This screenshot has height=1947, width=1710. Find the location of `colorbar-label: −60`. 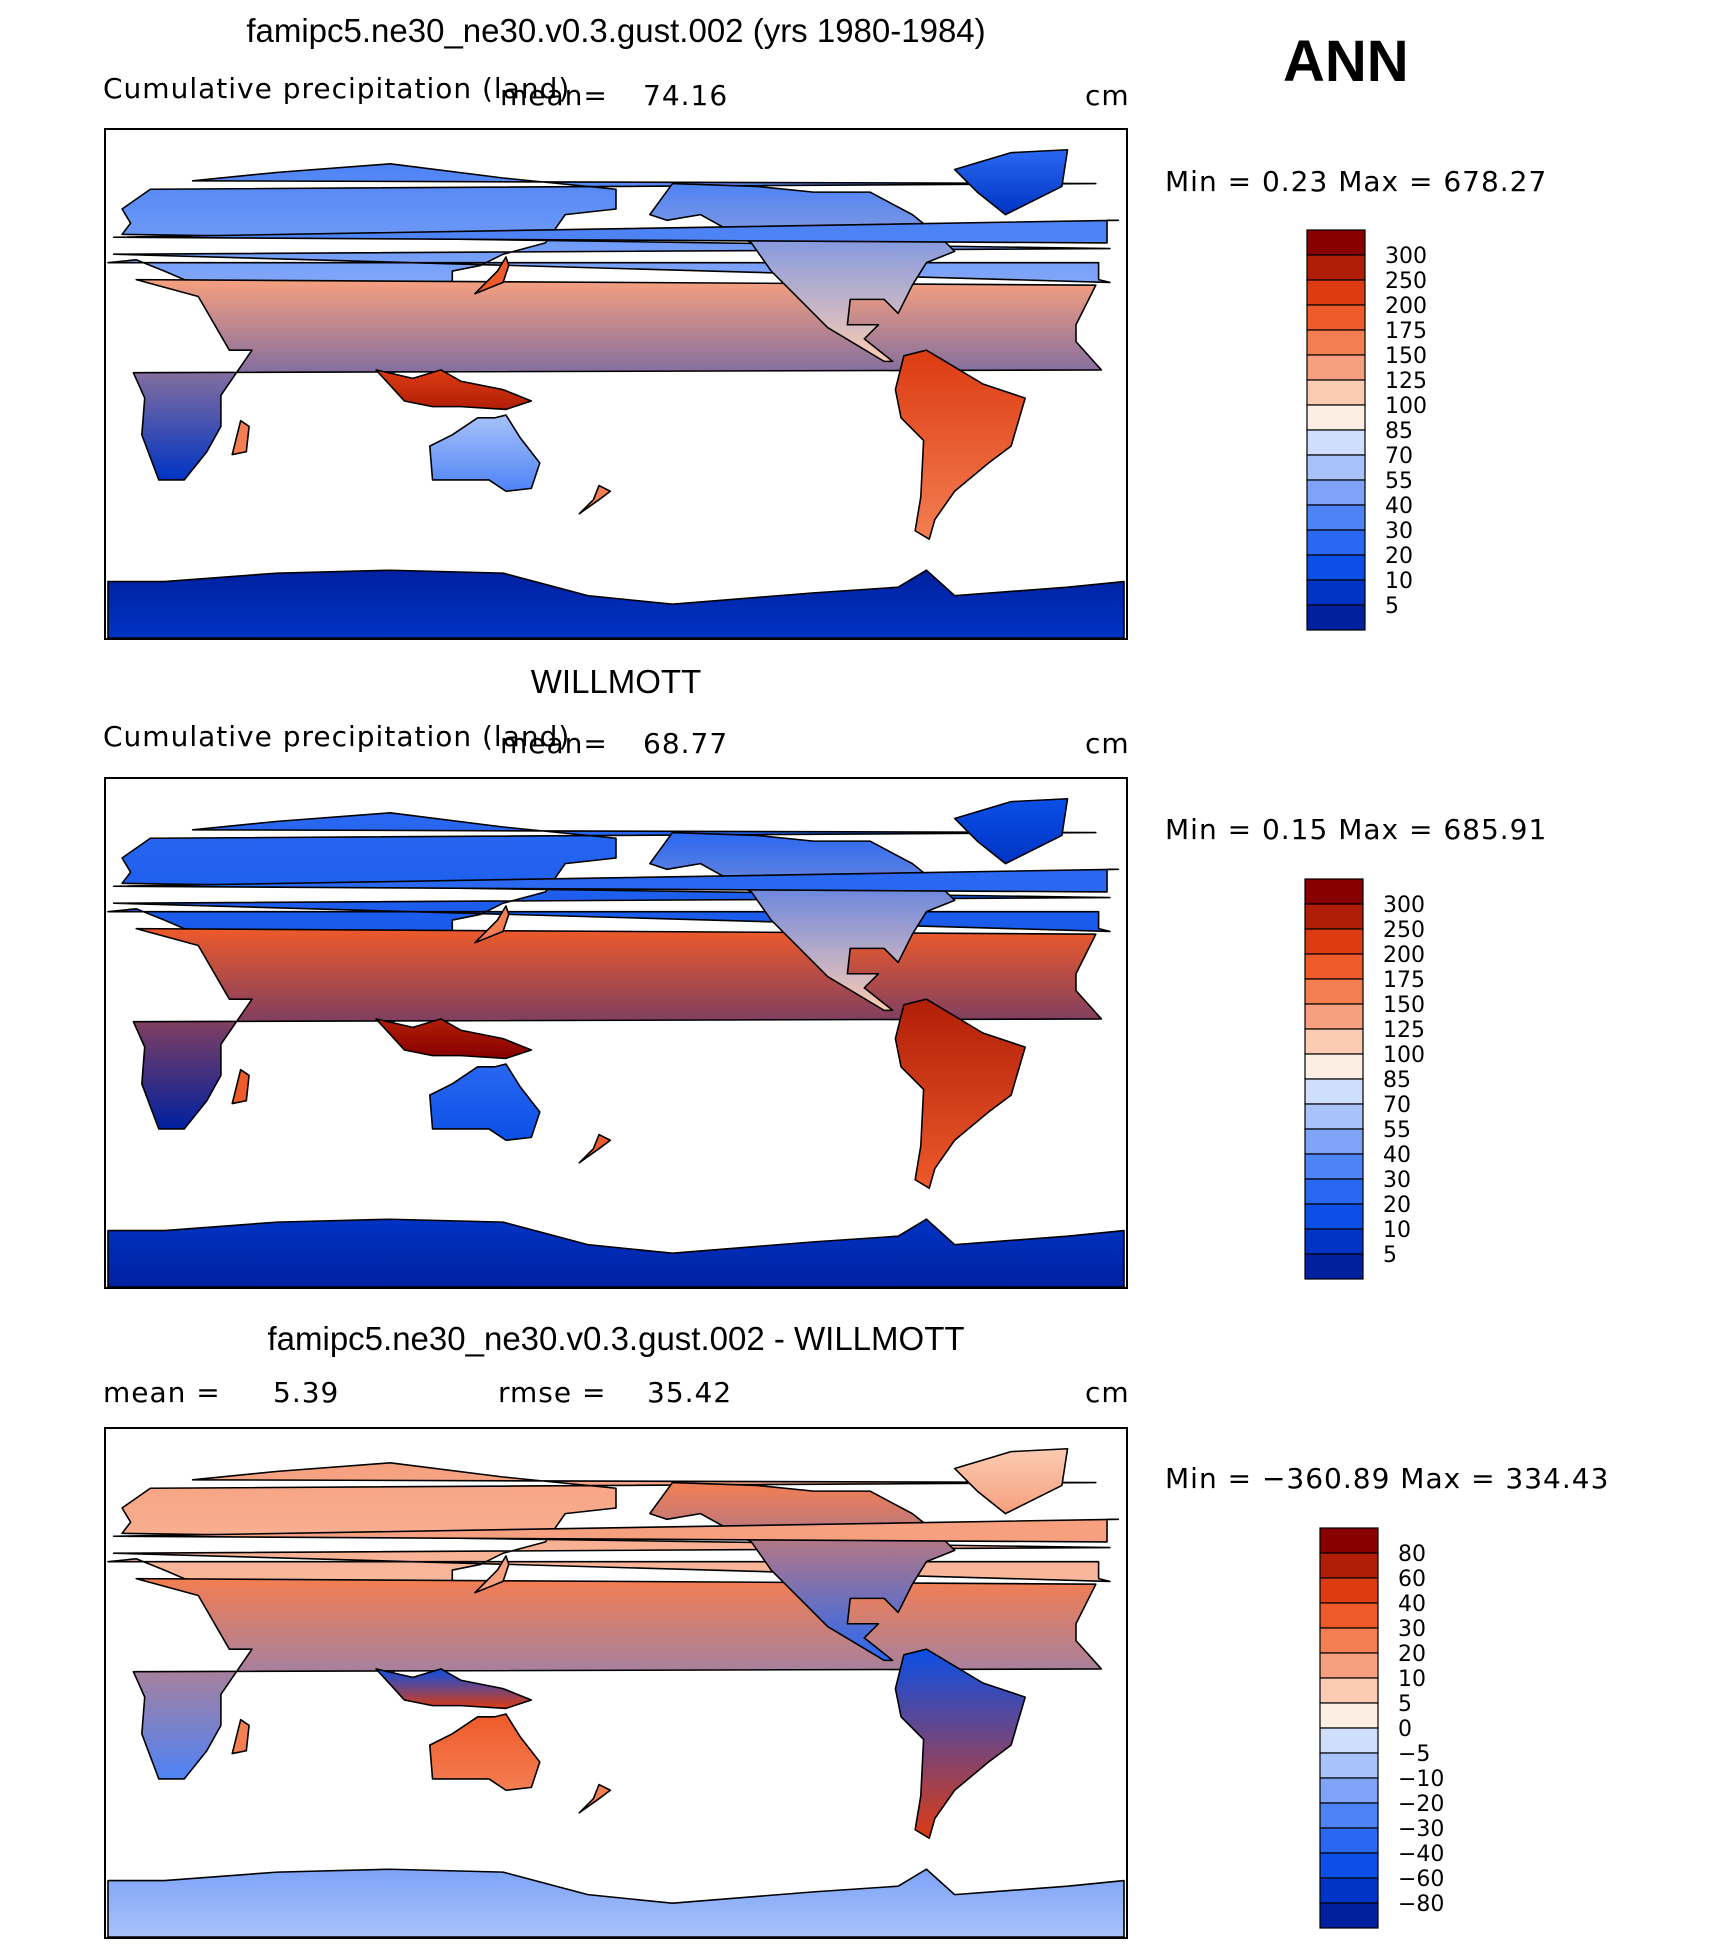

colorbar-label: −60 is located at coordinates (1421, 1879).